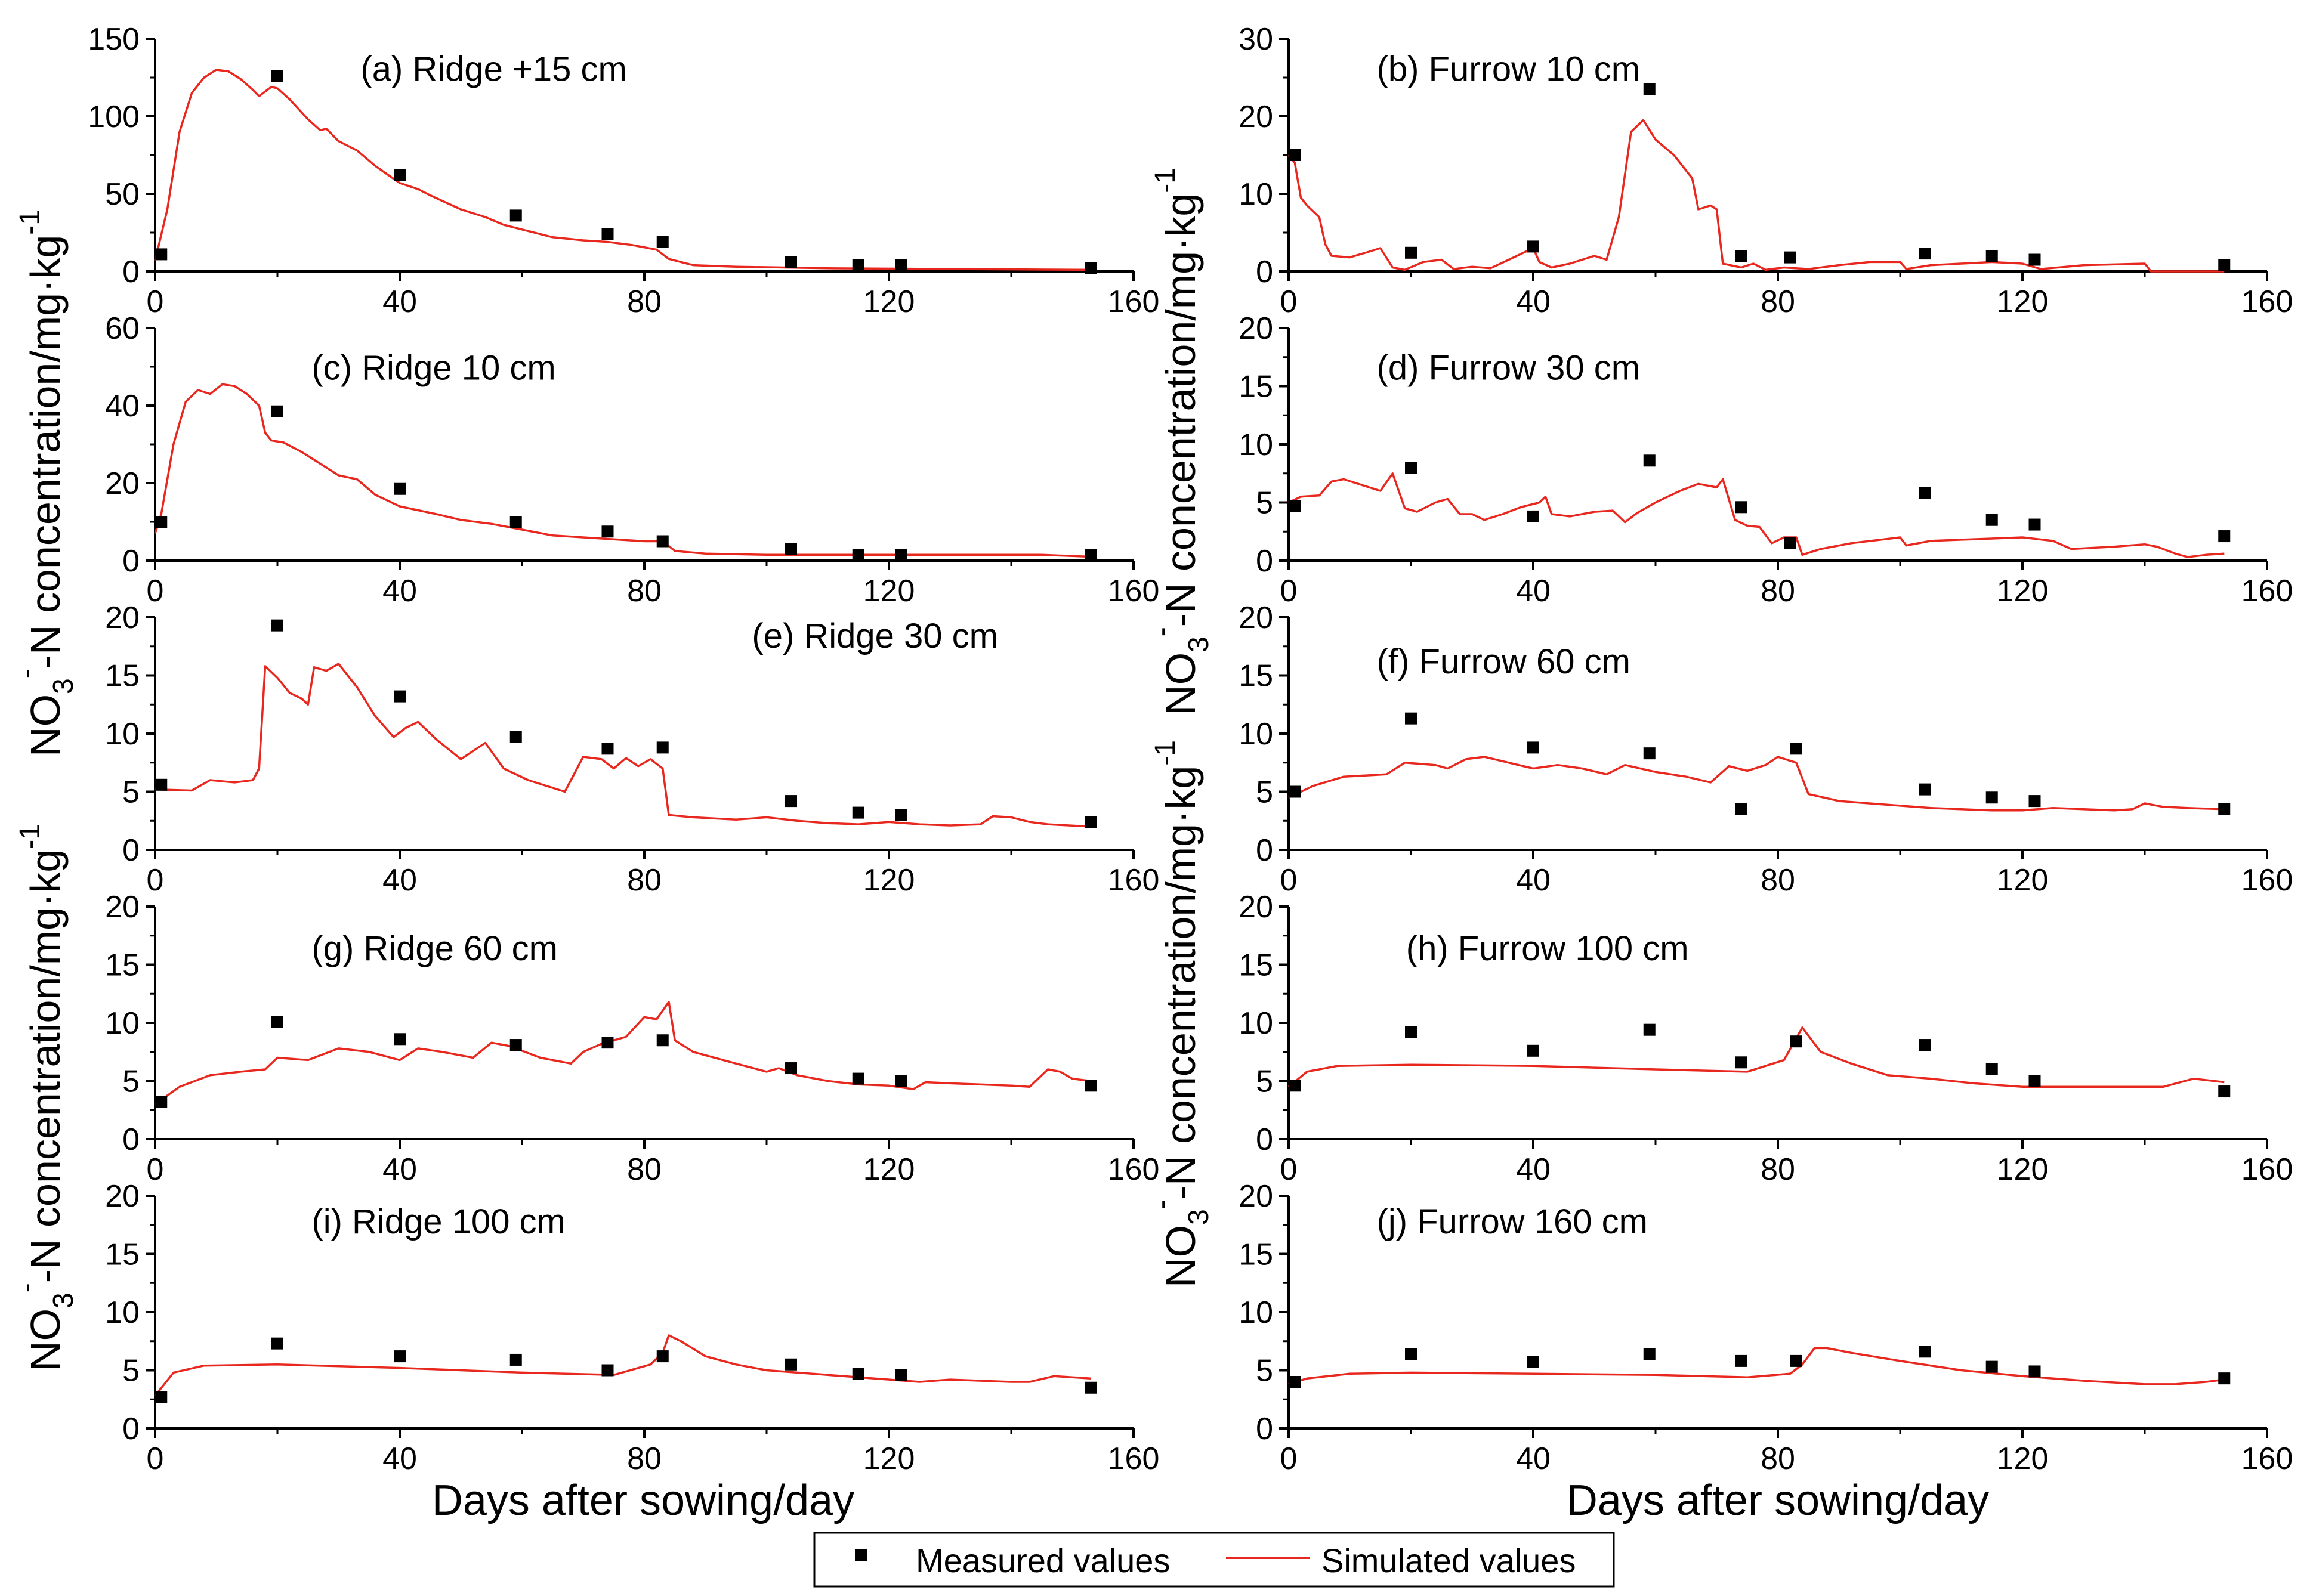 This screenshot has height=1596, width=2310. Describe the element at coordinates (1180, 441) in the screenshot. I see `y-axis-label-right: NO3--N concentration/mg·kg-1` at that location.